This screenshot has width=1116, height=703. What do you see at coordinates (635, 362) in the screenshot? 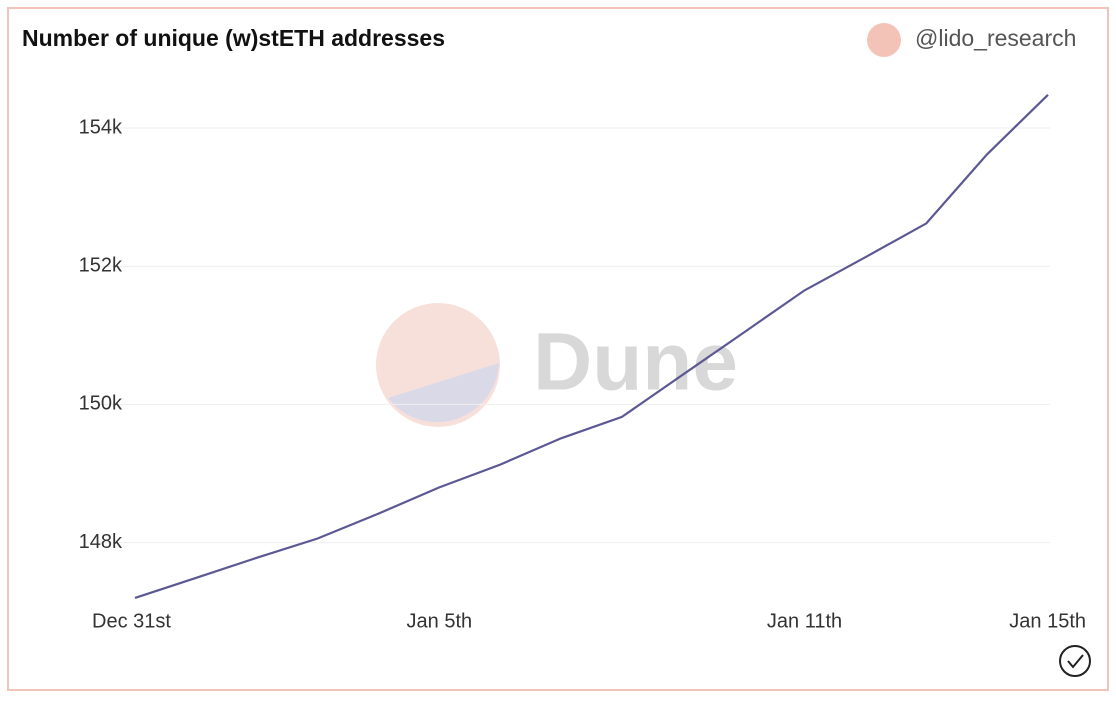
I see `watermark-text: Dune` at bounding box center [635, 362].